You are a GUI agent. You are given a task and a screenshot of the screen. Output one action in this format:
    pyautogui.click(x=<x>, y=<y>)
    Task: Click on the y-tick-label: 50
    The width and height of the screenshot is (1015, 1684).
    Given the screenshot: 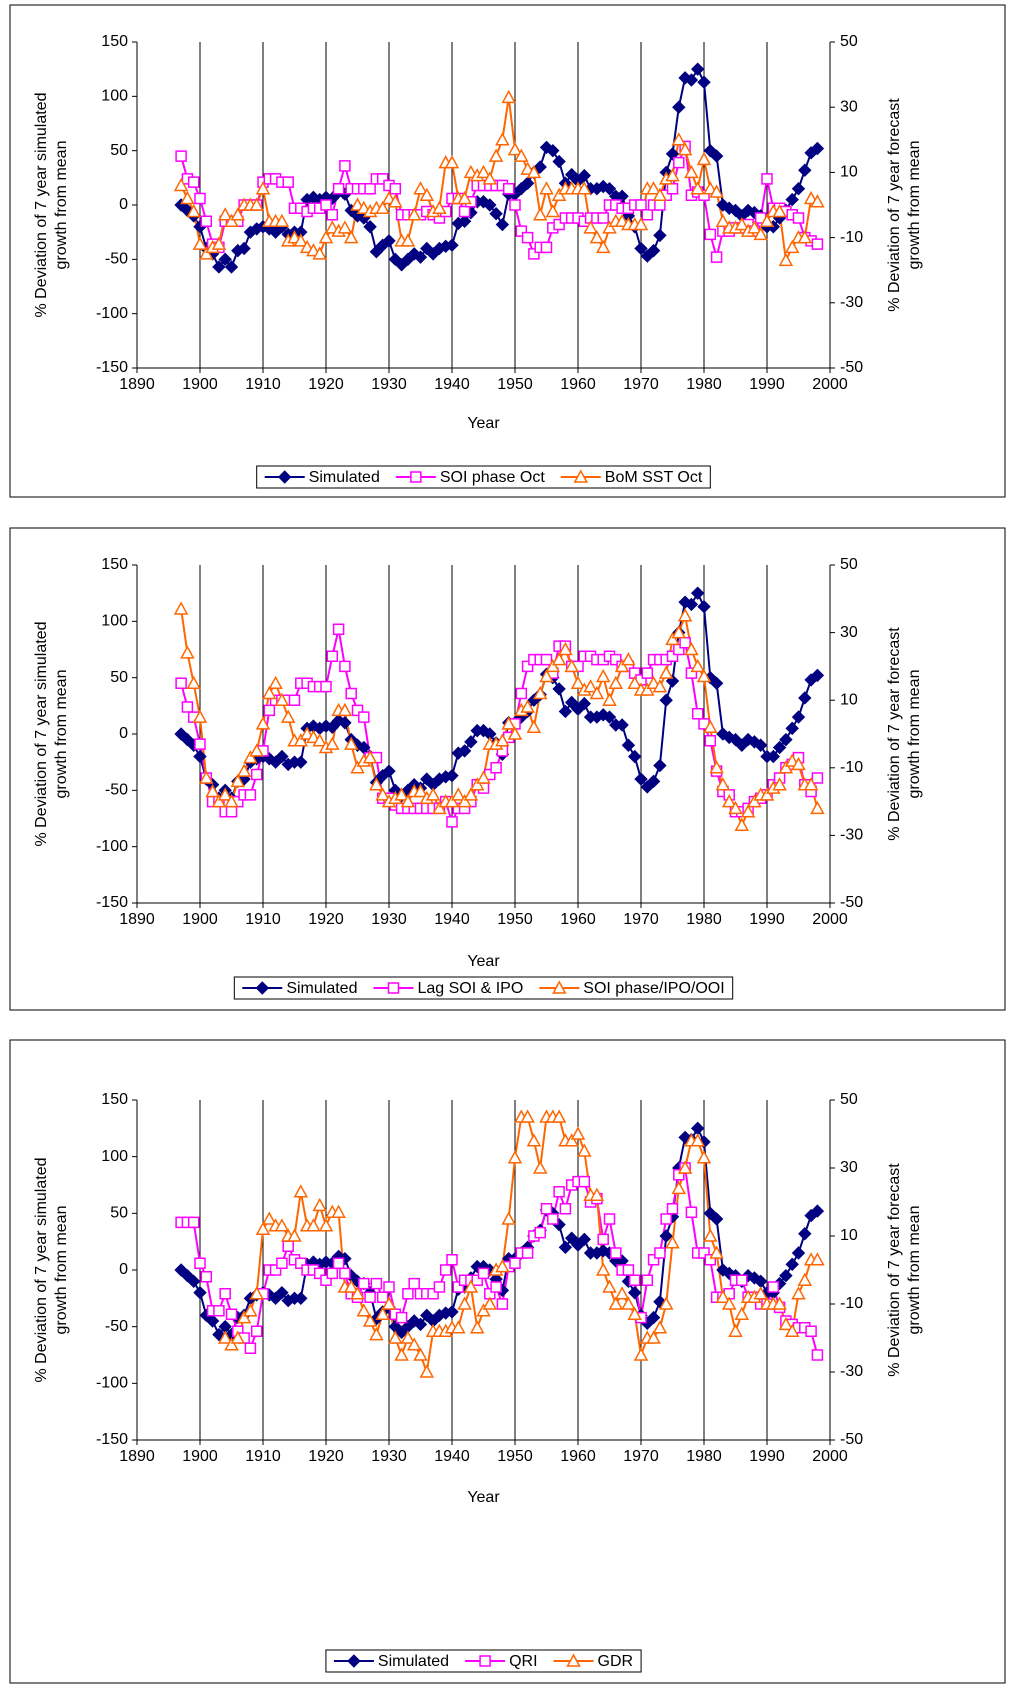 What is the action you would take?
    pyautogui.click(x=119, y=677)
    